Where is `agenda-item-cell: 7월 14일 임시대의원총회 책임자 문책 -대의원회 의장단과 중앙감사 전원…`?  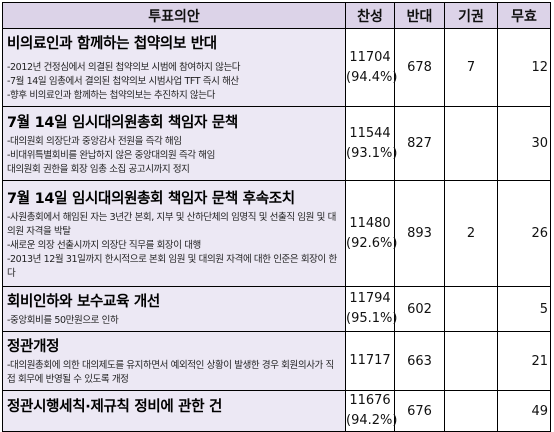
agenda-item-cell: 7월 14일 임시대의원총회 책임자 문책 -대의원회 의장단과 중앙감사 전원… is located at coordinates (174, 143).